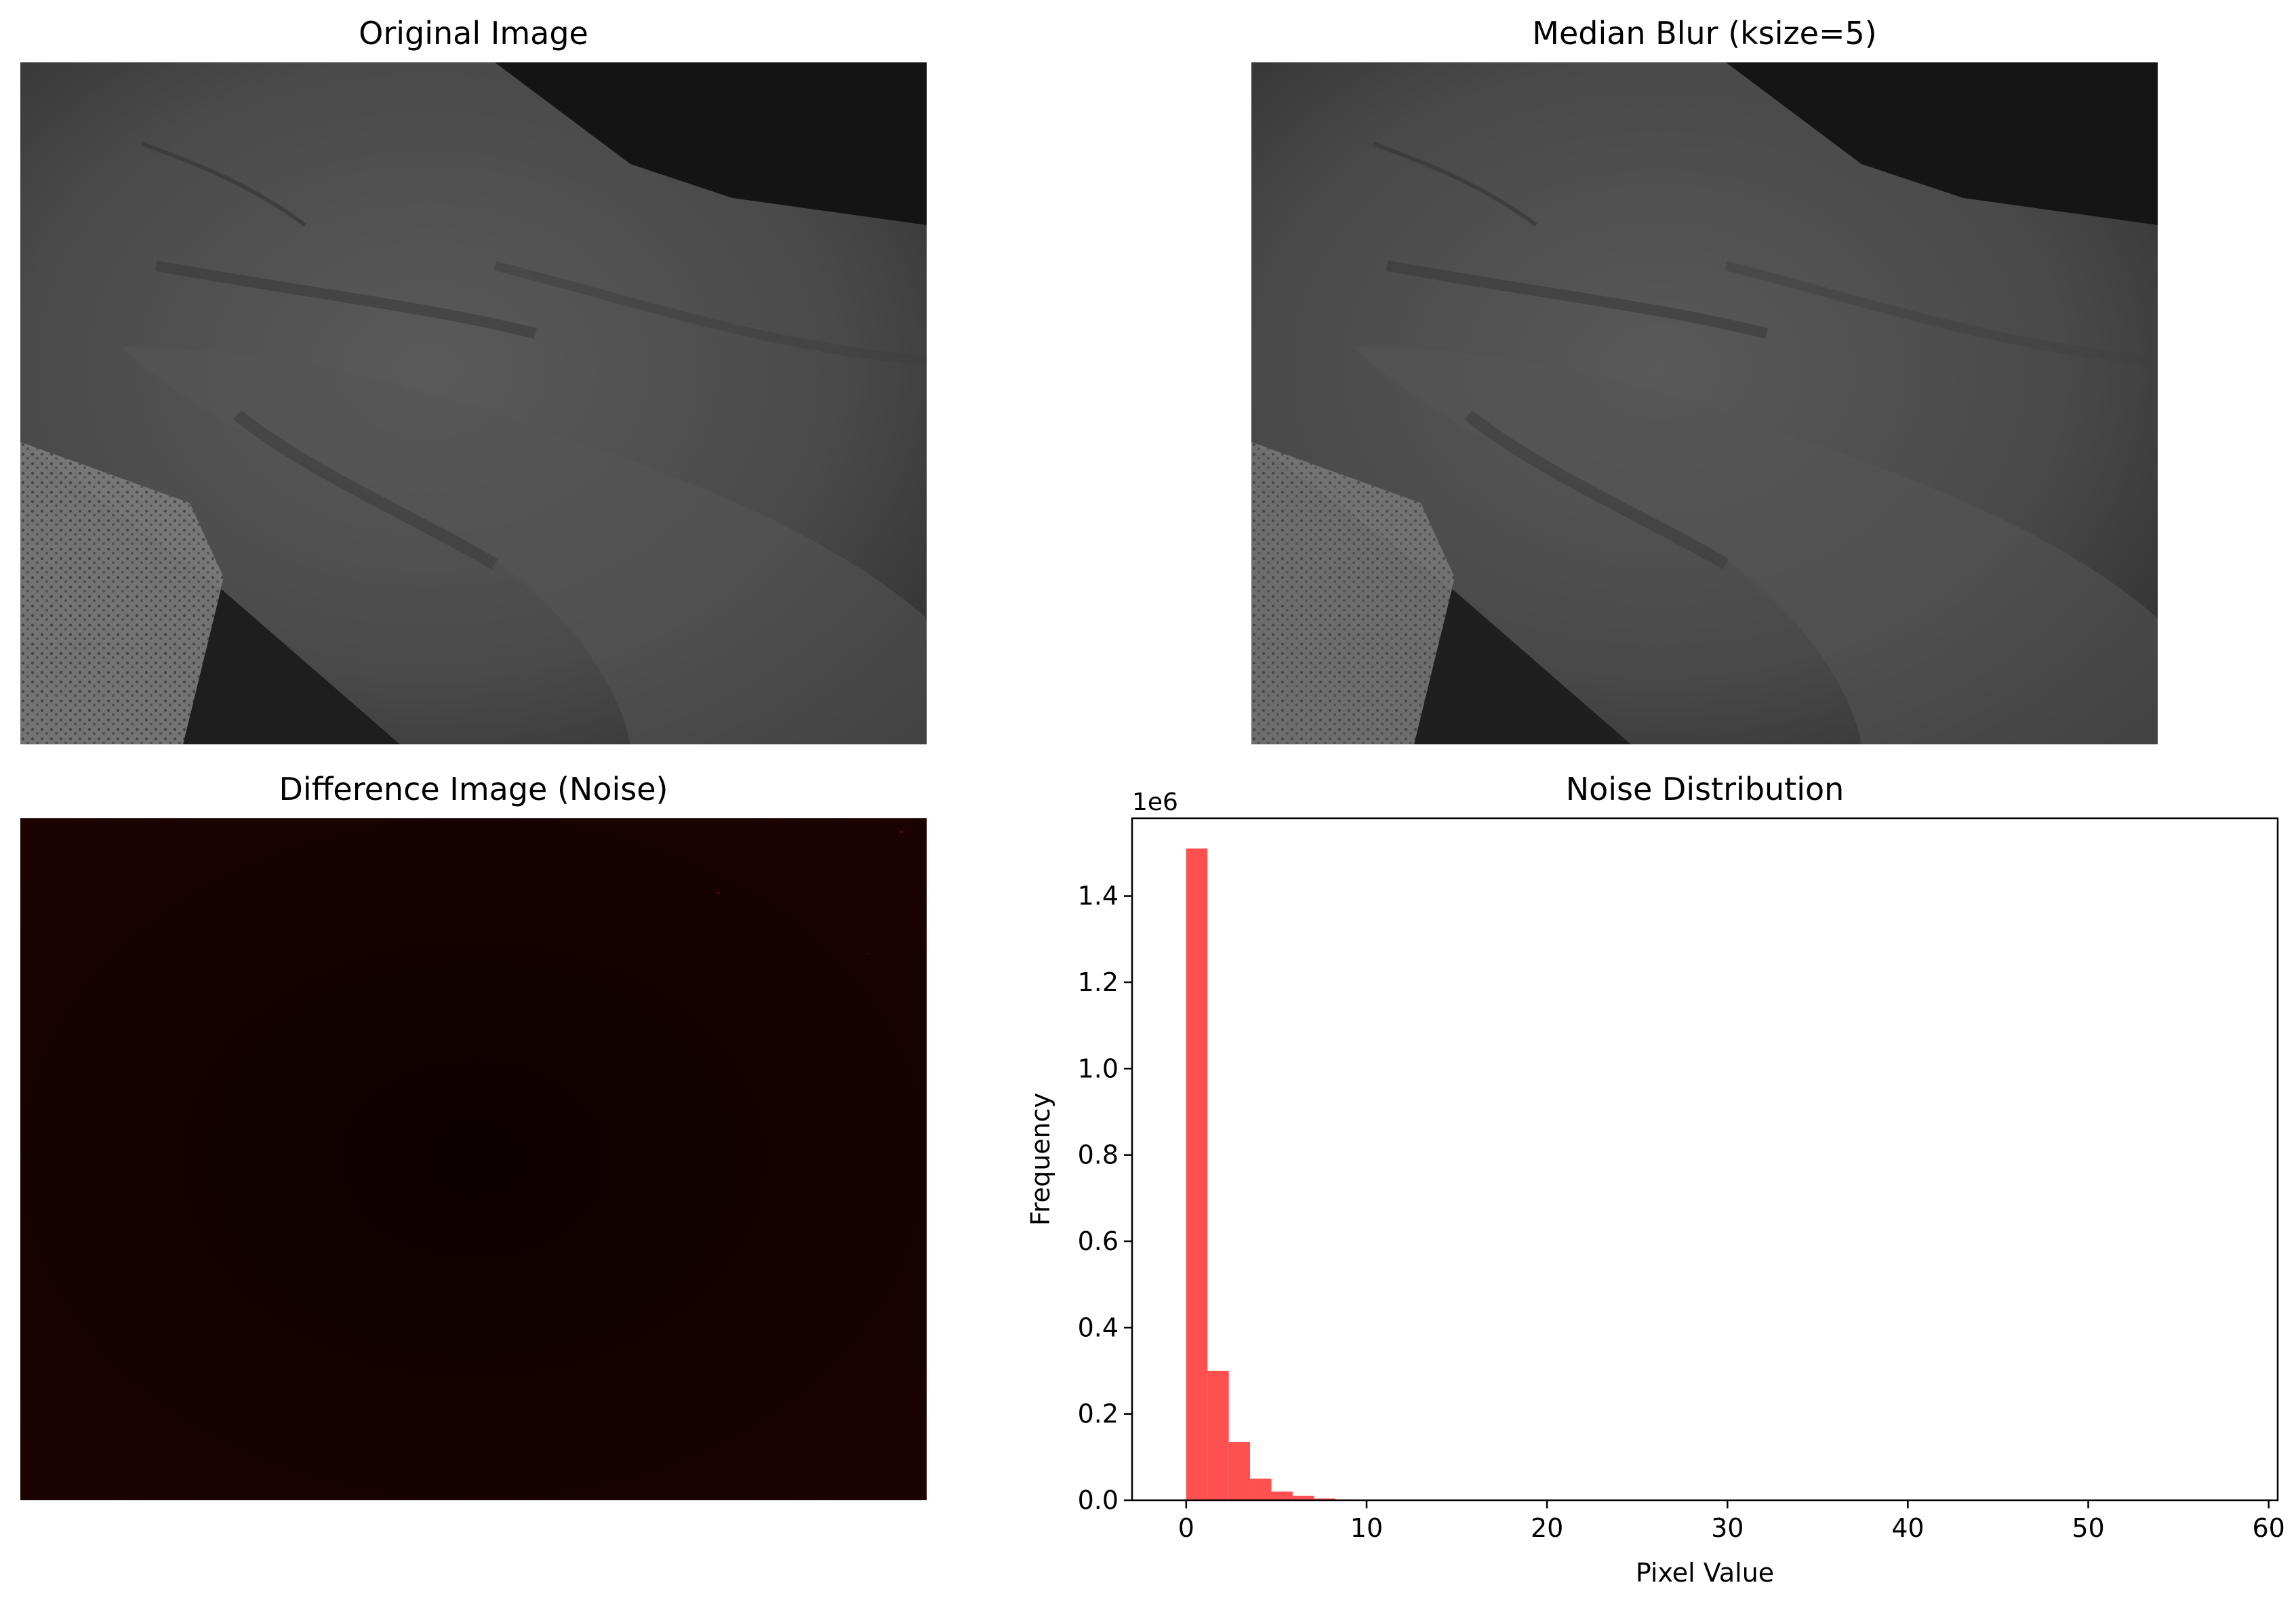 This screenshot has width=2296, height=1606. What do you see at coordinates (1186, 1528) in the screenshot?
I see `x-tick-label: 0` at bounding box center [1186, 1528].